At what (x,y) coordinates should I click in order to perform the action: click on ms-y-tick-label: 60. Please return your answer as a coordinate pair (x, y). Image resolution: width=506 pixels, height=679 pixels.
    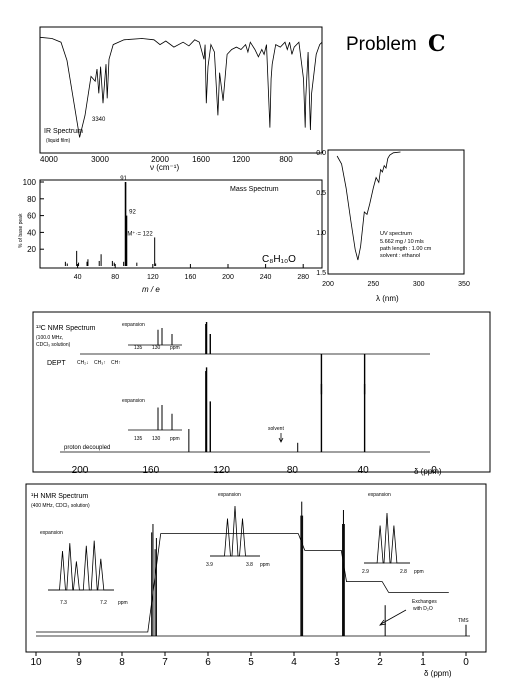
    Looking at the image, I should click on (31, 216).